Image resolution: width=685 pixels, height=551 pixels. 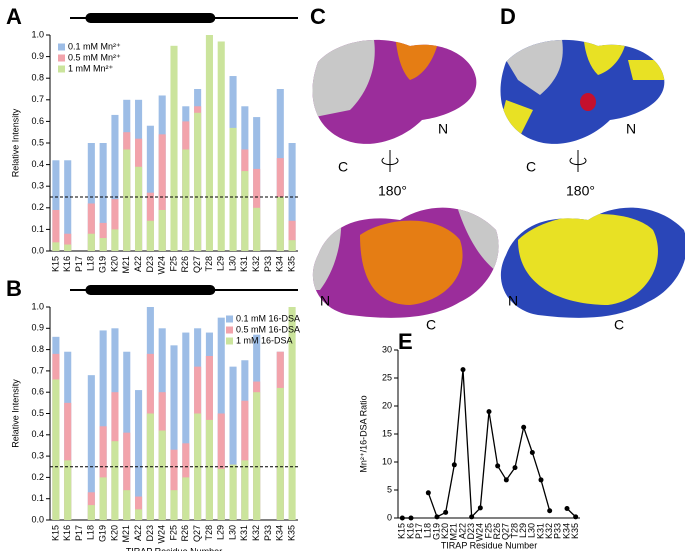 What do you see at coordinates (387, 433) in the screenshot?
I see `y-tick-label: 15` at bounding box center [387, 433].